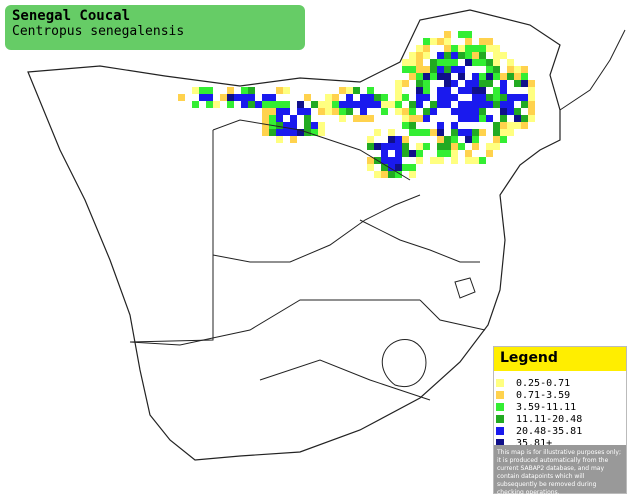 Image resolution: width=627 pixels, height=494 pixels. Describe the element at coordinates (561, 431) in the screenshot. I see `legend-item: 20.48-35.81` at that location.